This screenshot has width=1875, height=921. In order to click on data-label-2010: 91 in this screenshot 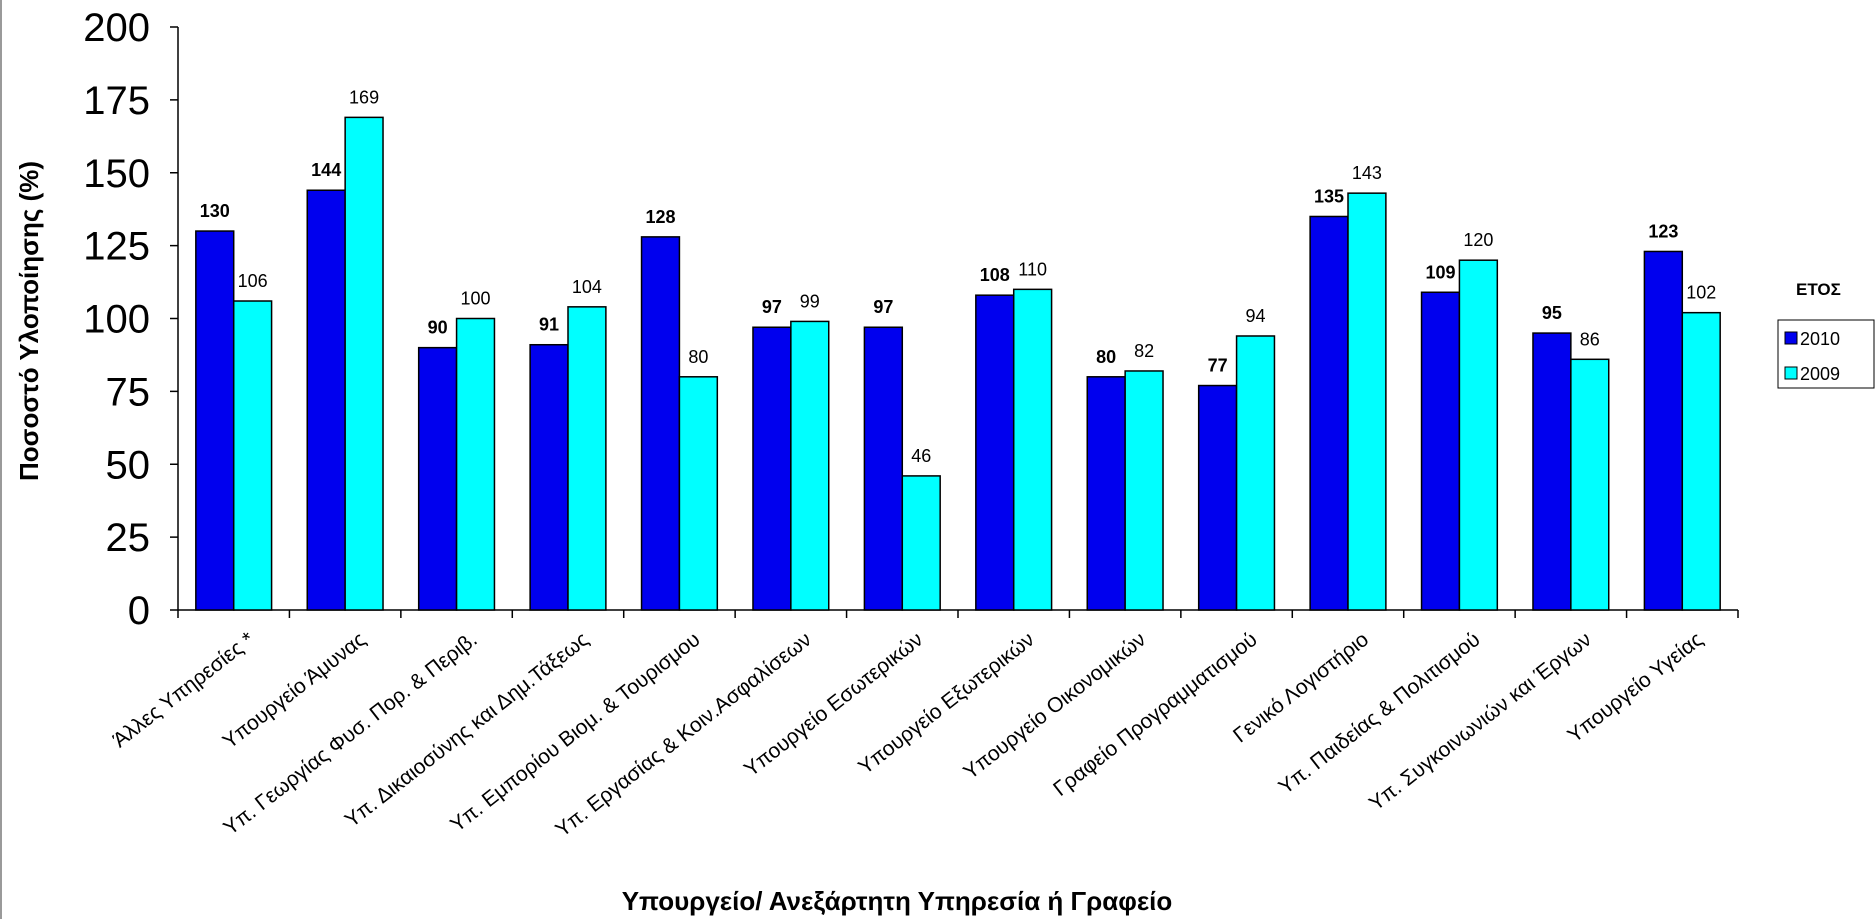, I will do `click(549, 325)`.